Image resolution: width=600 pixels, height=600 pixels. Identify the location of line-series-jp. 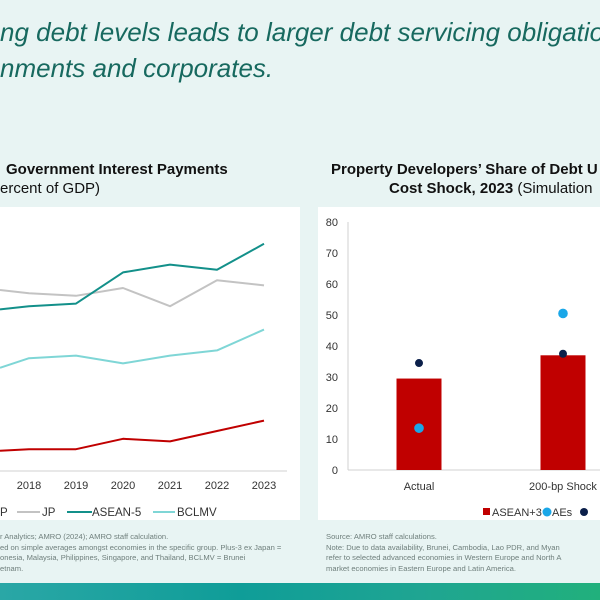
(132, 293).